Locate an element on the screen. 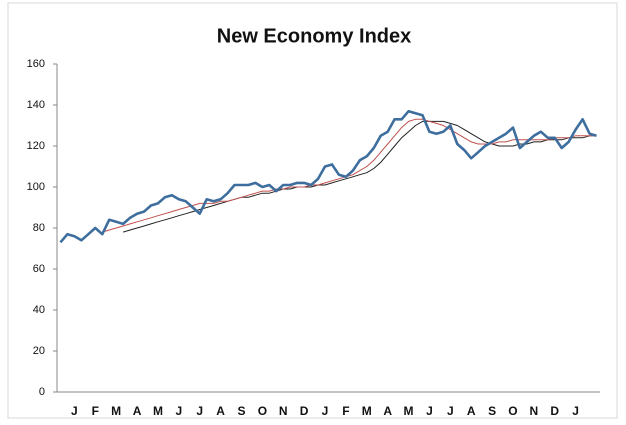 This screenshot has width=626, height=425. y-tick-label: 160 is located at coordinates (36, 64).